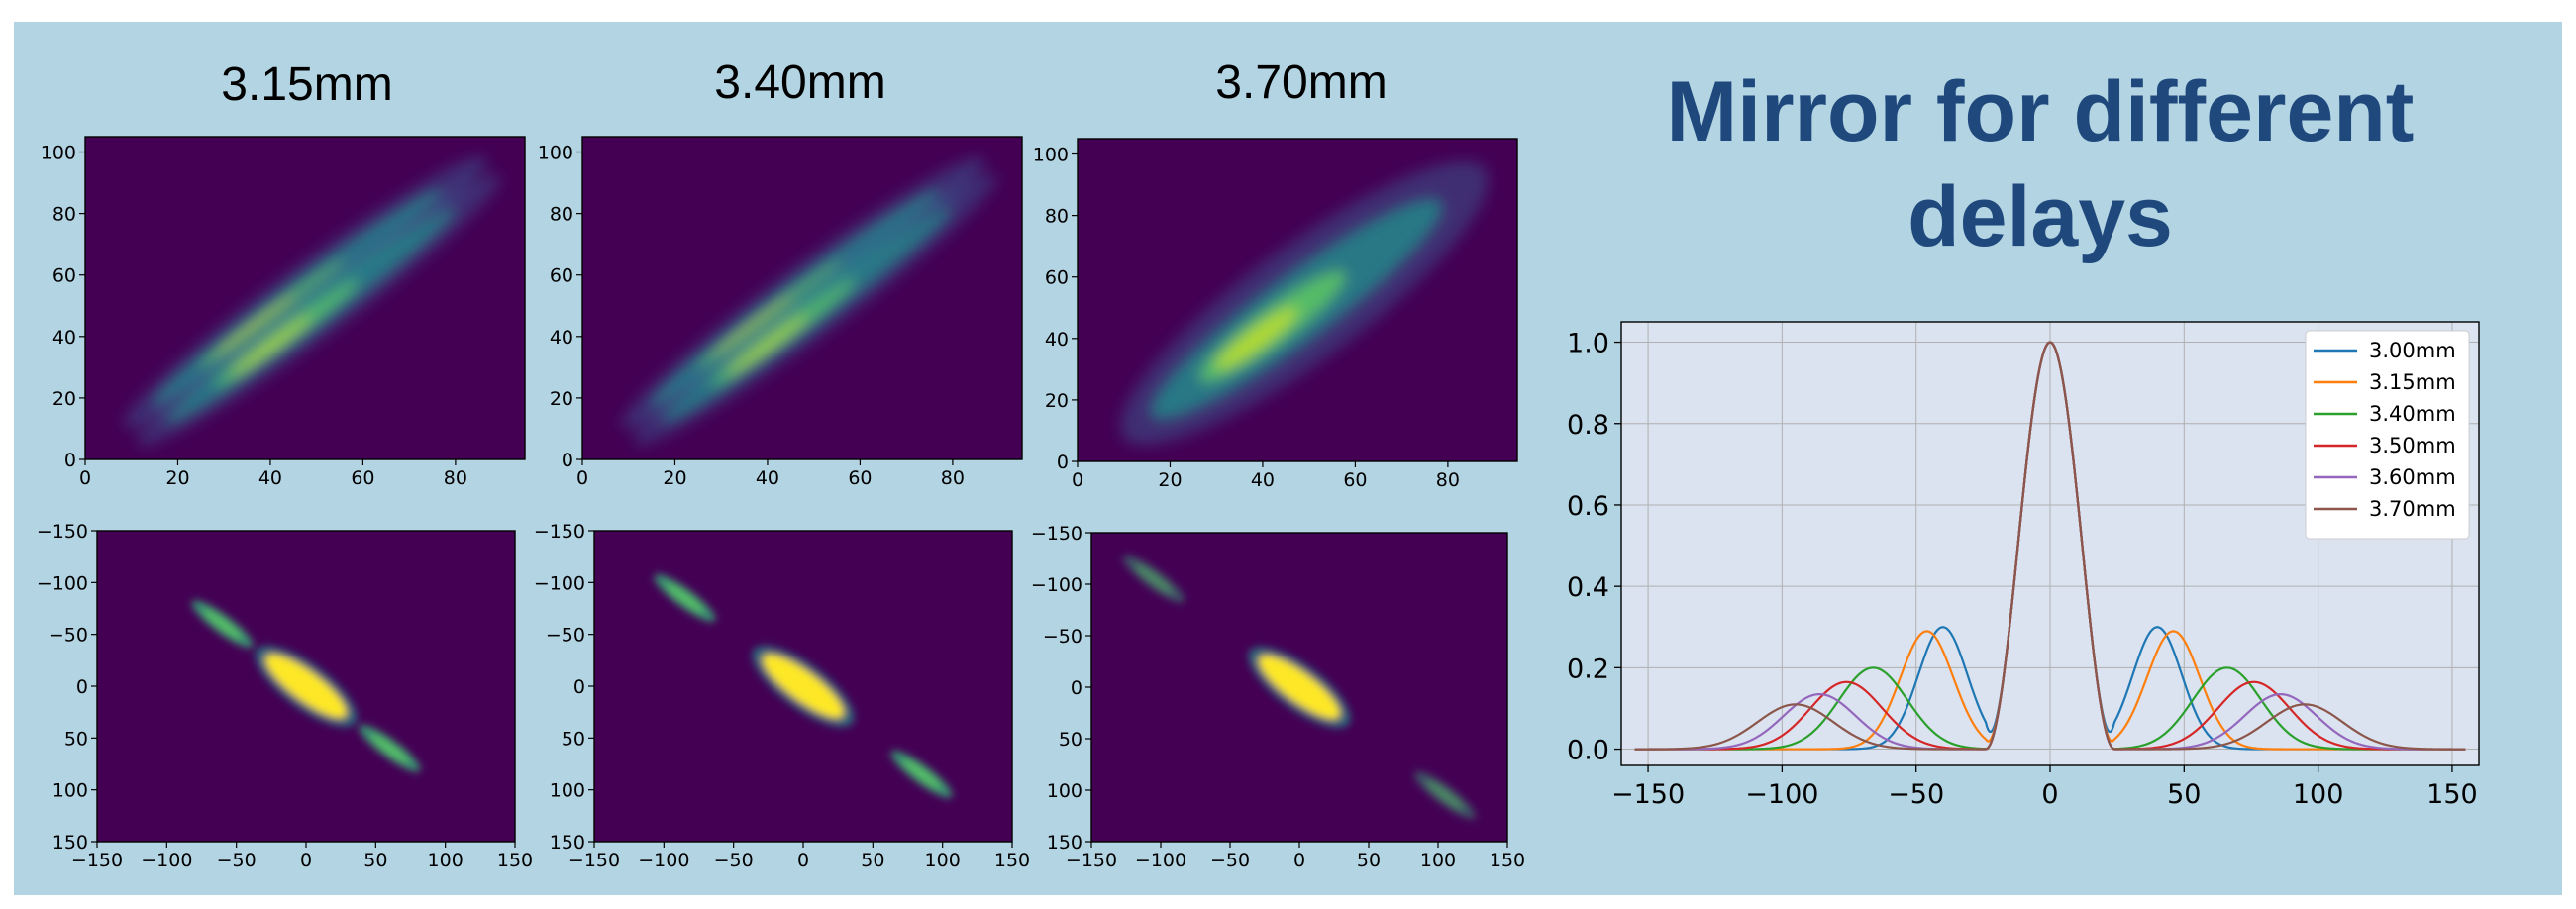 Image resolution: width=2576 pixels, height=909 pixels. I want to click on heatmap-top-1: 0 20 40 60 80 0 20 40 60 80 100, so click(283, 312).